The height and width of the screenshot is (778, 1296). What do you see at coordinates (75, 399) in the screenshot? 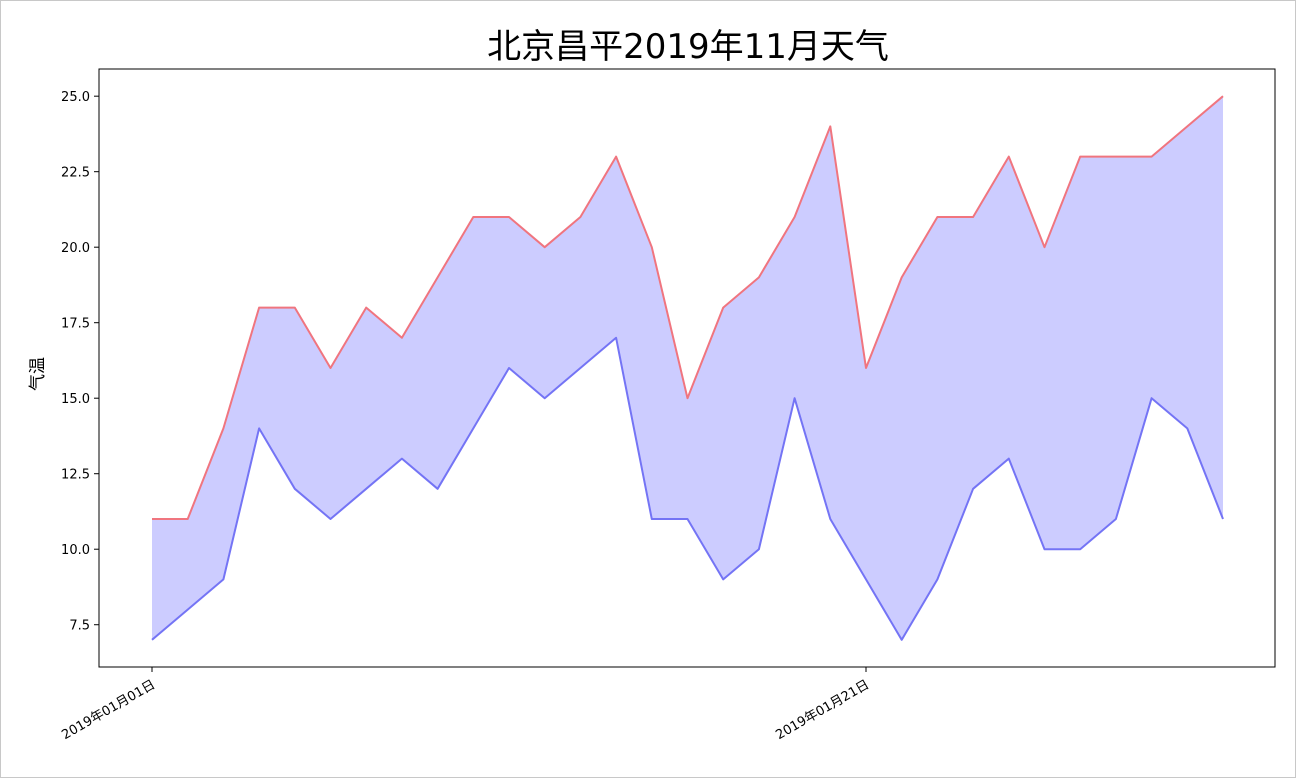
I see `y-tick-label: 15.0` at bounding box center [75, 399].